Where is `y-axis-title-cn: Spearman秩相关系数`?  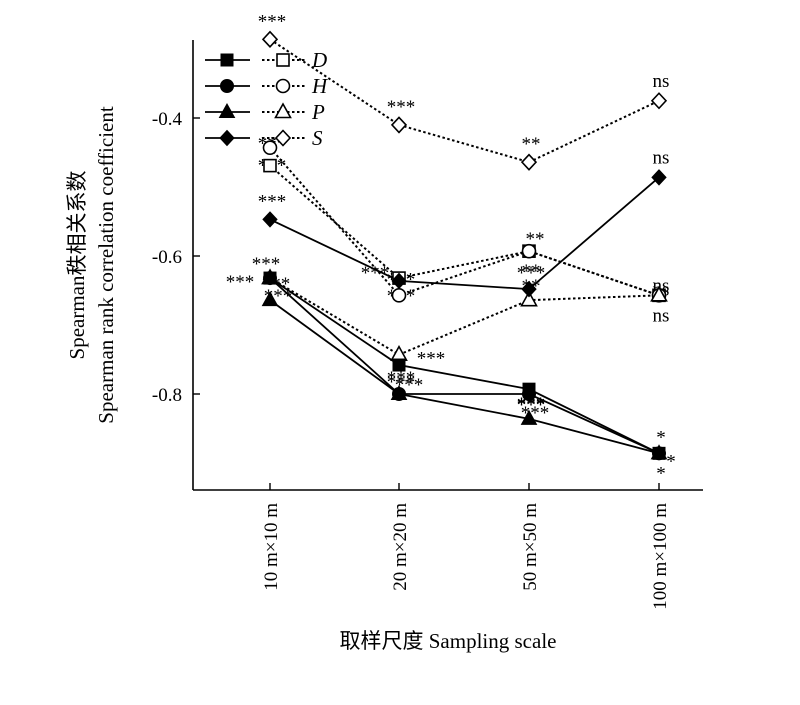 y-axis-title-cn: Spearman秩相关系数 is located at coordinates (77, 265).